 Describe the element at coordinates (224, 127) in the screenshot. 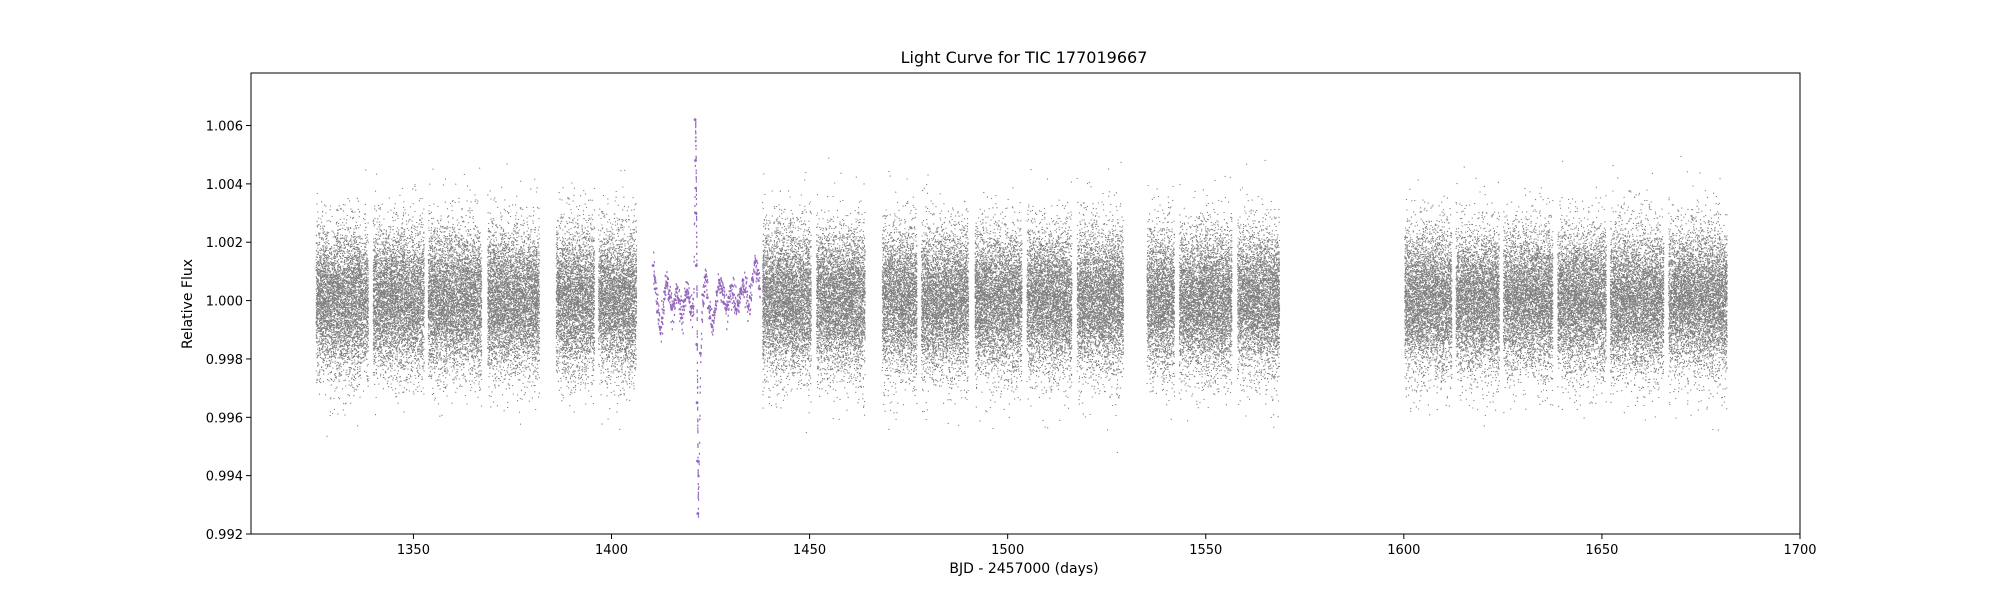

I see `y-tick-label: 1.006` at that location.